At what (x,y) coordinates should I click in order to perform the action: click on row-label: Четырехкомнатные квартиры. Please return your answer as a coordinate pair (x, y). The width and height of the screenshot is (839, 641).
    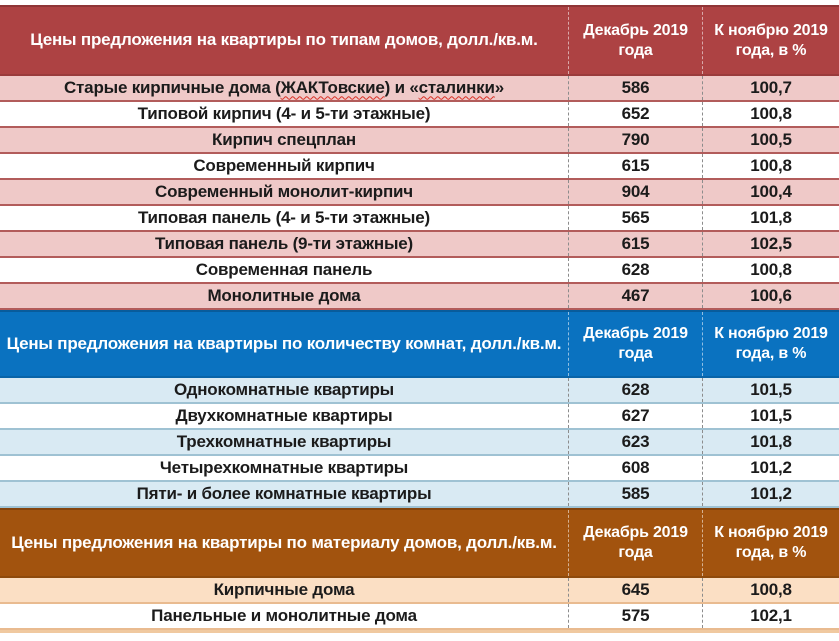
    Looking at the image, I should click on (284, 467).